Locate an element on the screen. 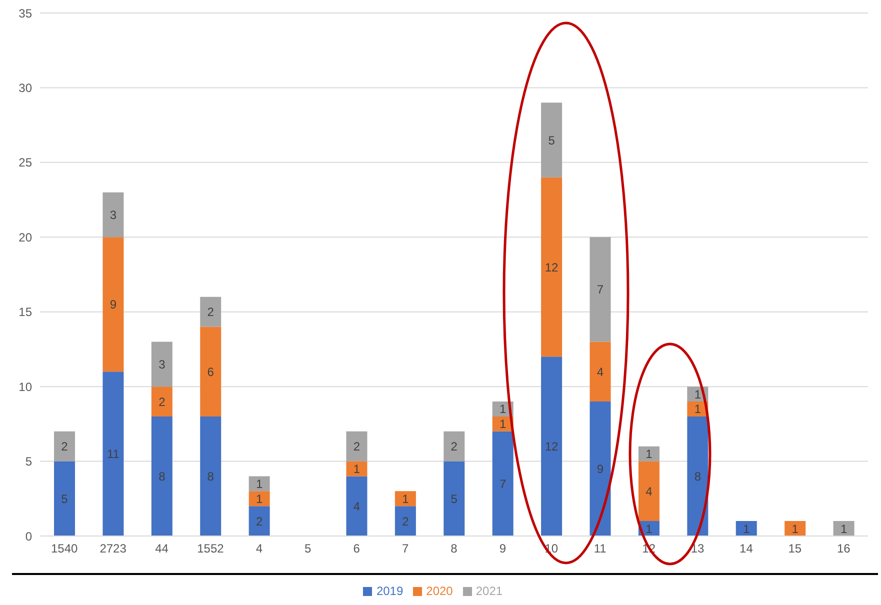 This screenshot has width=881, height=605. x-tick-label: 13 is located at coordinates (697, 549).